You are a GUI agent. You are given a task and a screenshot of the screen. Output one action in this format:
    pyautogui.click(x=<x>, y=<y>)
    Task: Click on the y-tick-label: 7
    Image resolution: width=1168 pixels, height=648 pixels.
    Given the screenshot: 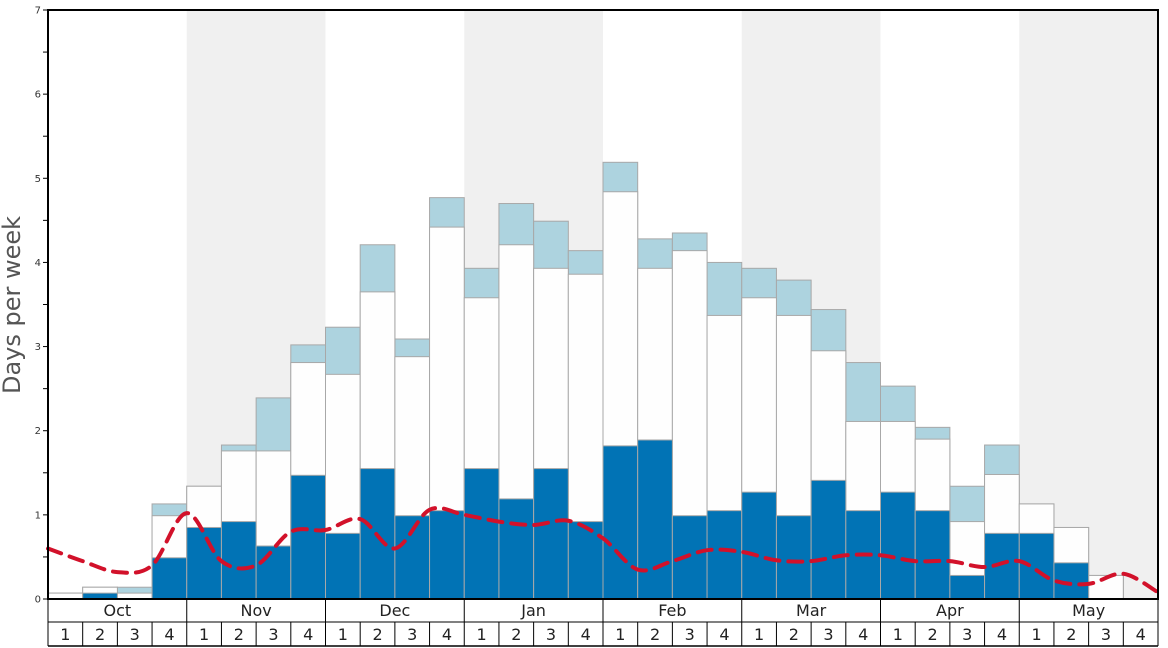 What is the action you would take?
    pyautogui.click(x=38, y=11)
    